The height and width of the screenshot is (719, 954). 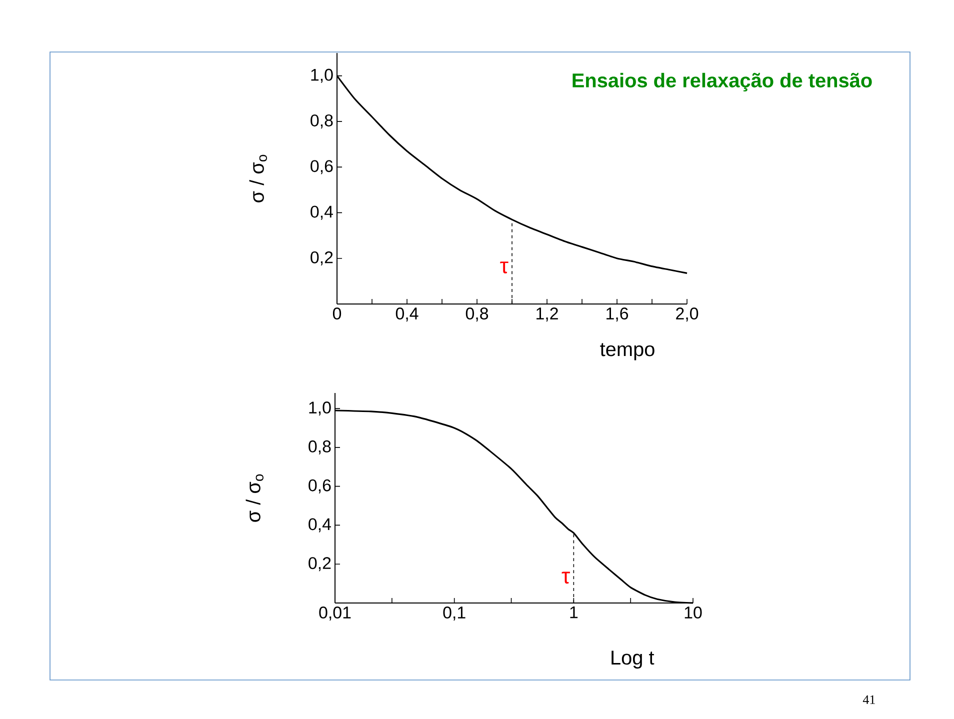 I want to click on x-axis-title: Log t, so click(x=633, y=659).